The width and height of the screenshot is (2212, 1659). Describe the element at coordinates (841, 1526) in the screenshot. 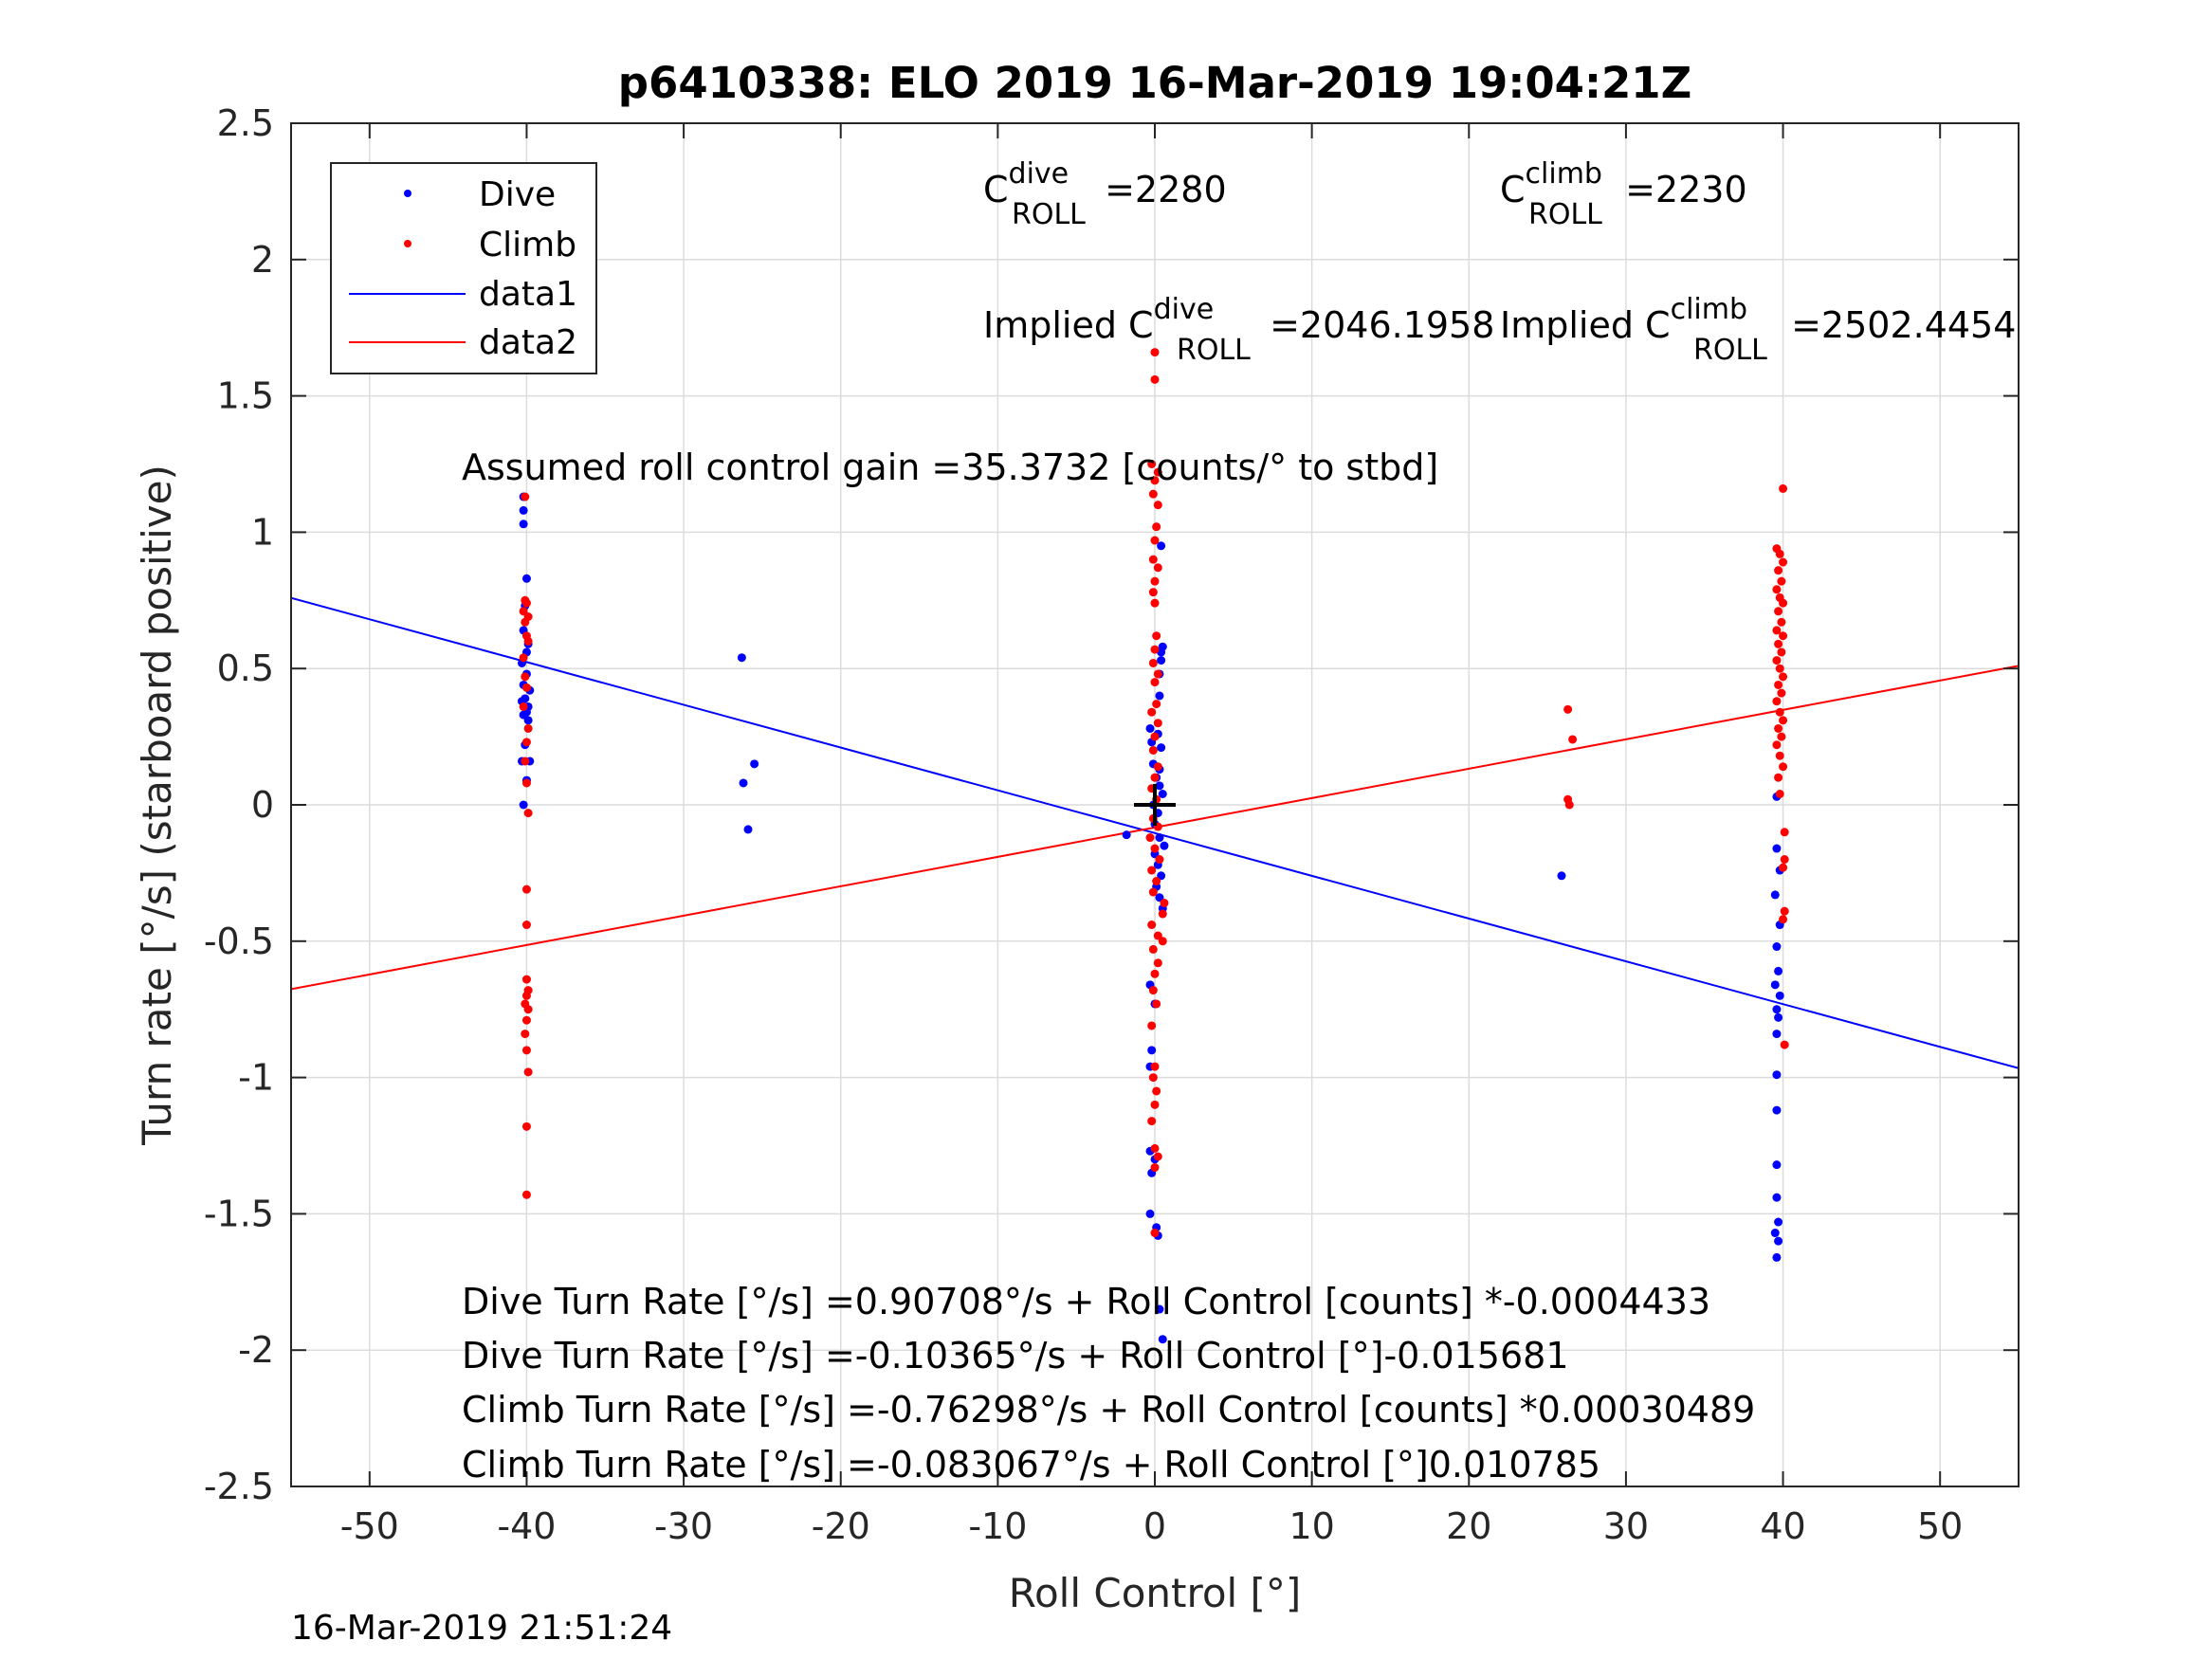

I see `x-tick-label: -20` at that location.